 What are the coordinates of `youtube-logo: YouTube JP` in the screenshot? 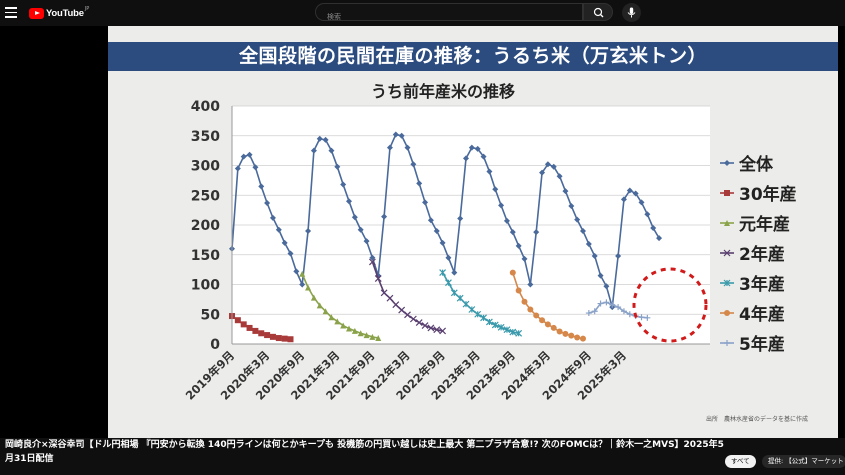 It's located at (59, 12).